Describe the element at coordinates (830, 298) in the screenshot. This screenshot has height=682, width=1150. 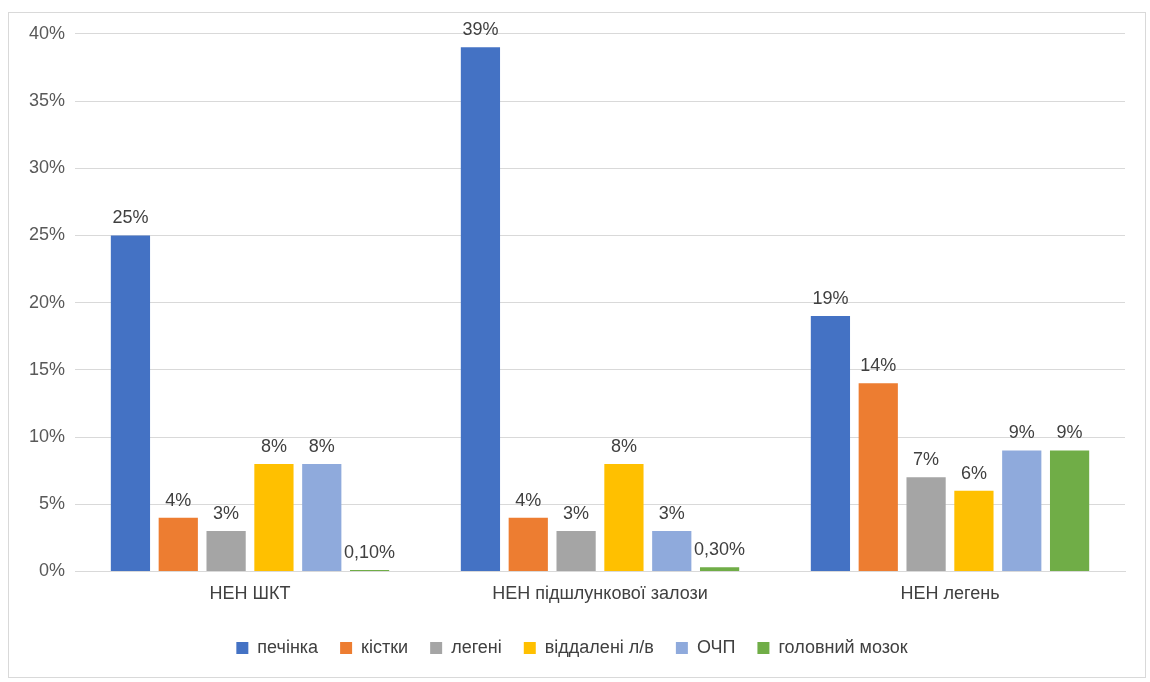
I see `data-label: 19%` at that location.